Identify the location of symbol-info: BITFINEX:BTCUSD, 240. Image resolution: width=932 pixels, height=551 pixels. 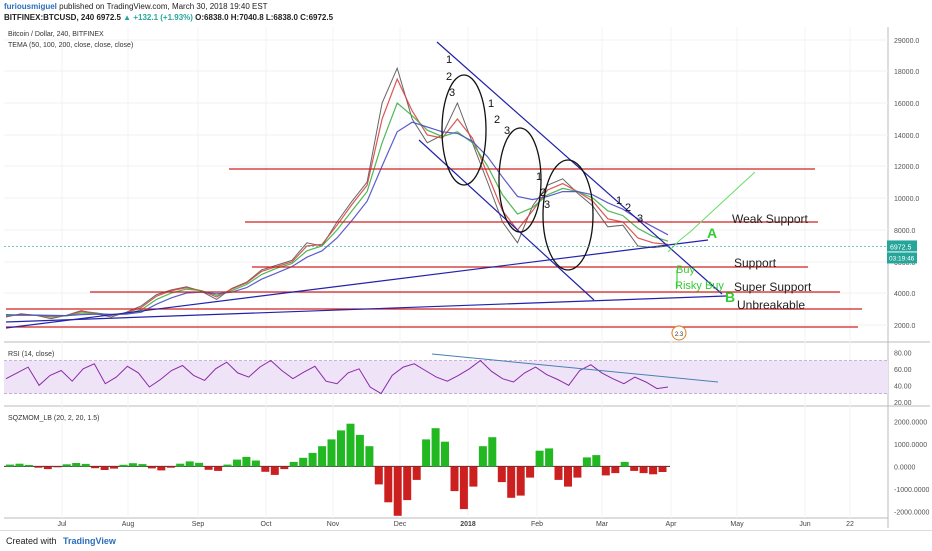
(49, 17).